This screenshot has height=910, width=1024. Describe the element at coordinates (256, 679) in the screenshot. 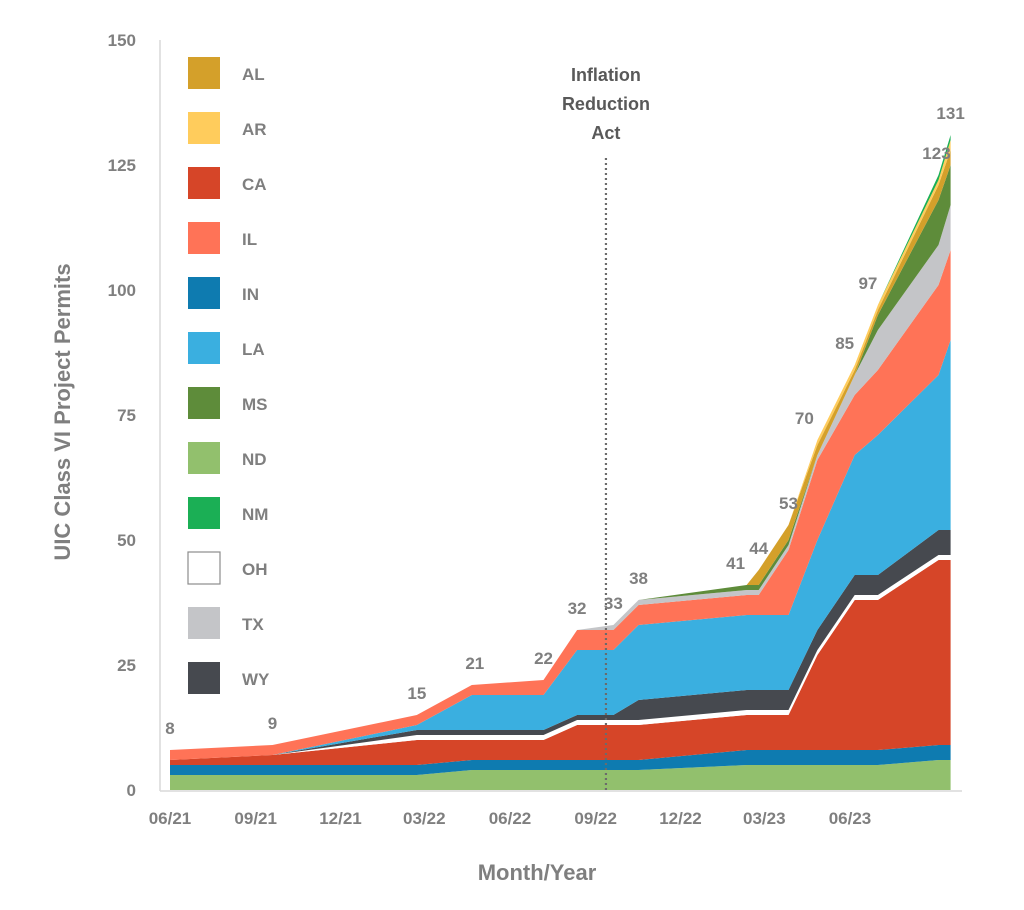

I see `legend-label: WY` at that location.